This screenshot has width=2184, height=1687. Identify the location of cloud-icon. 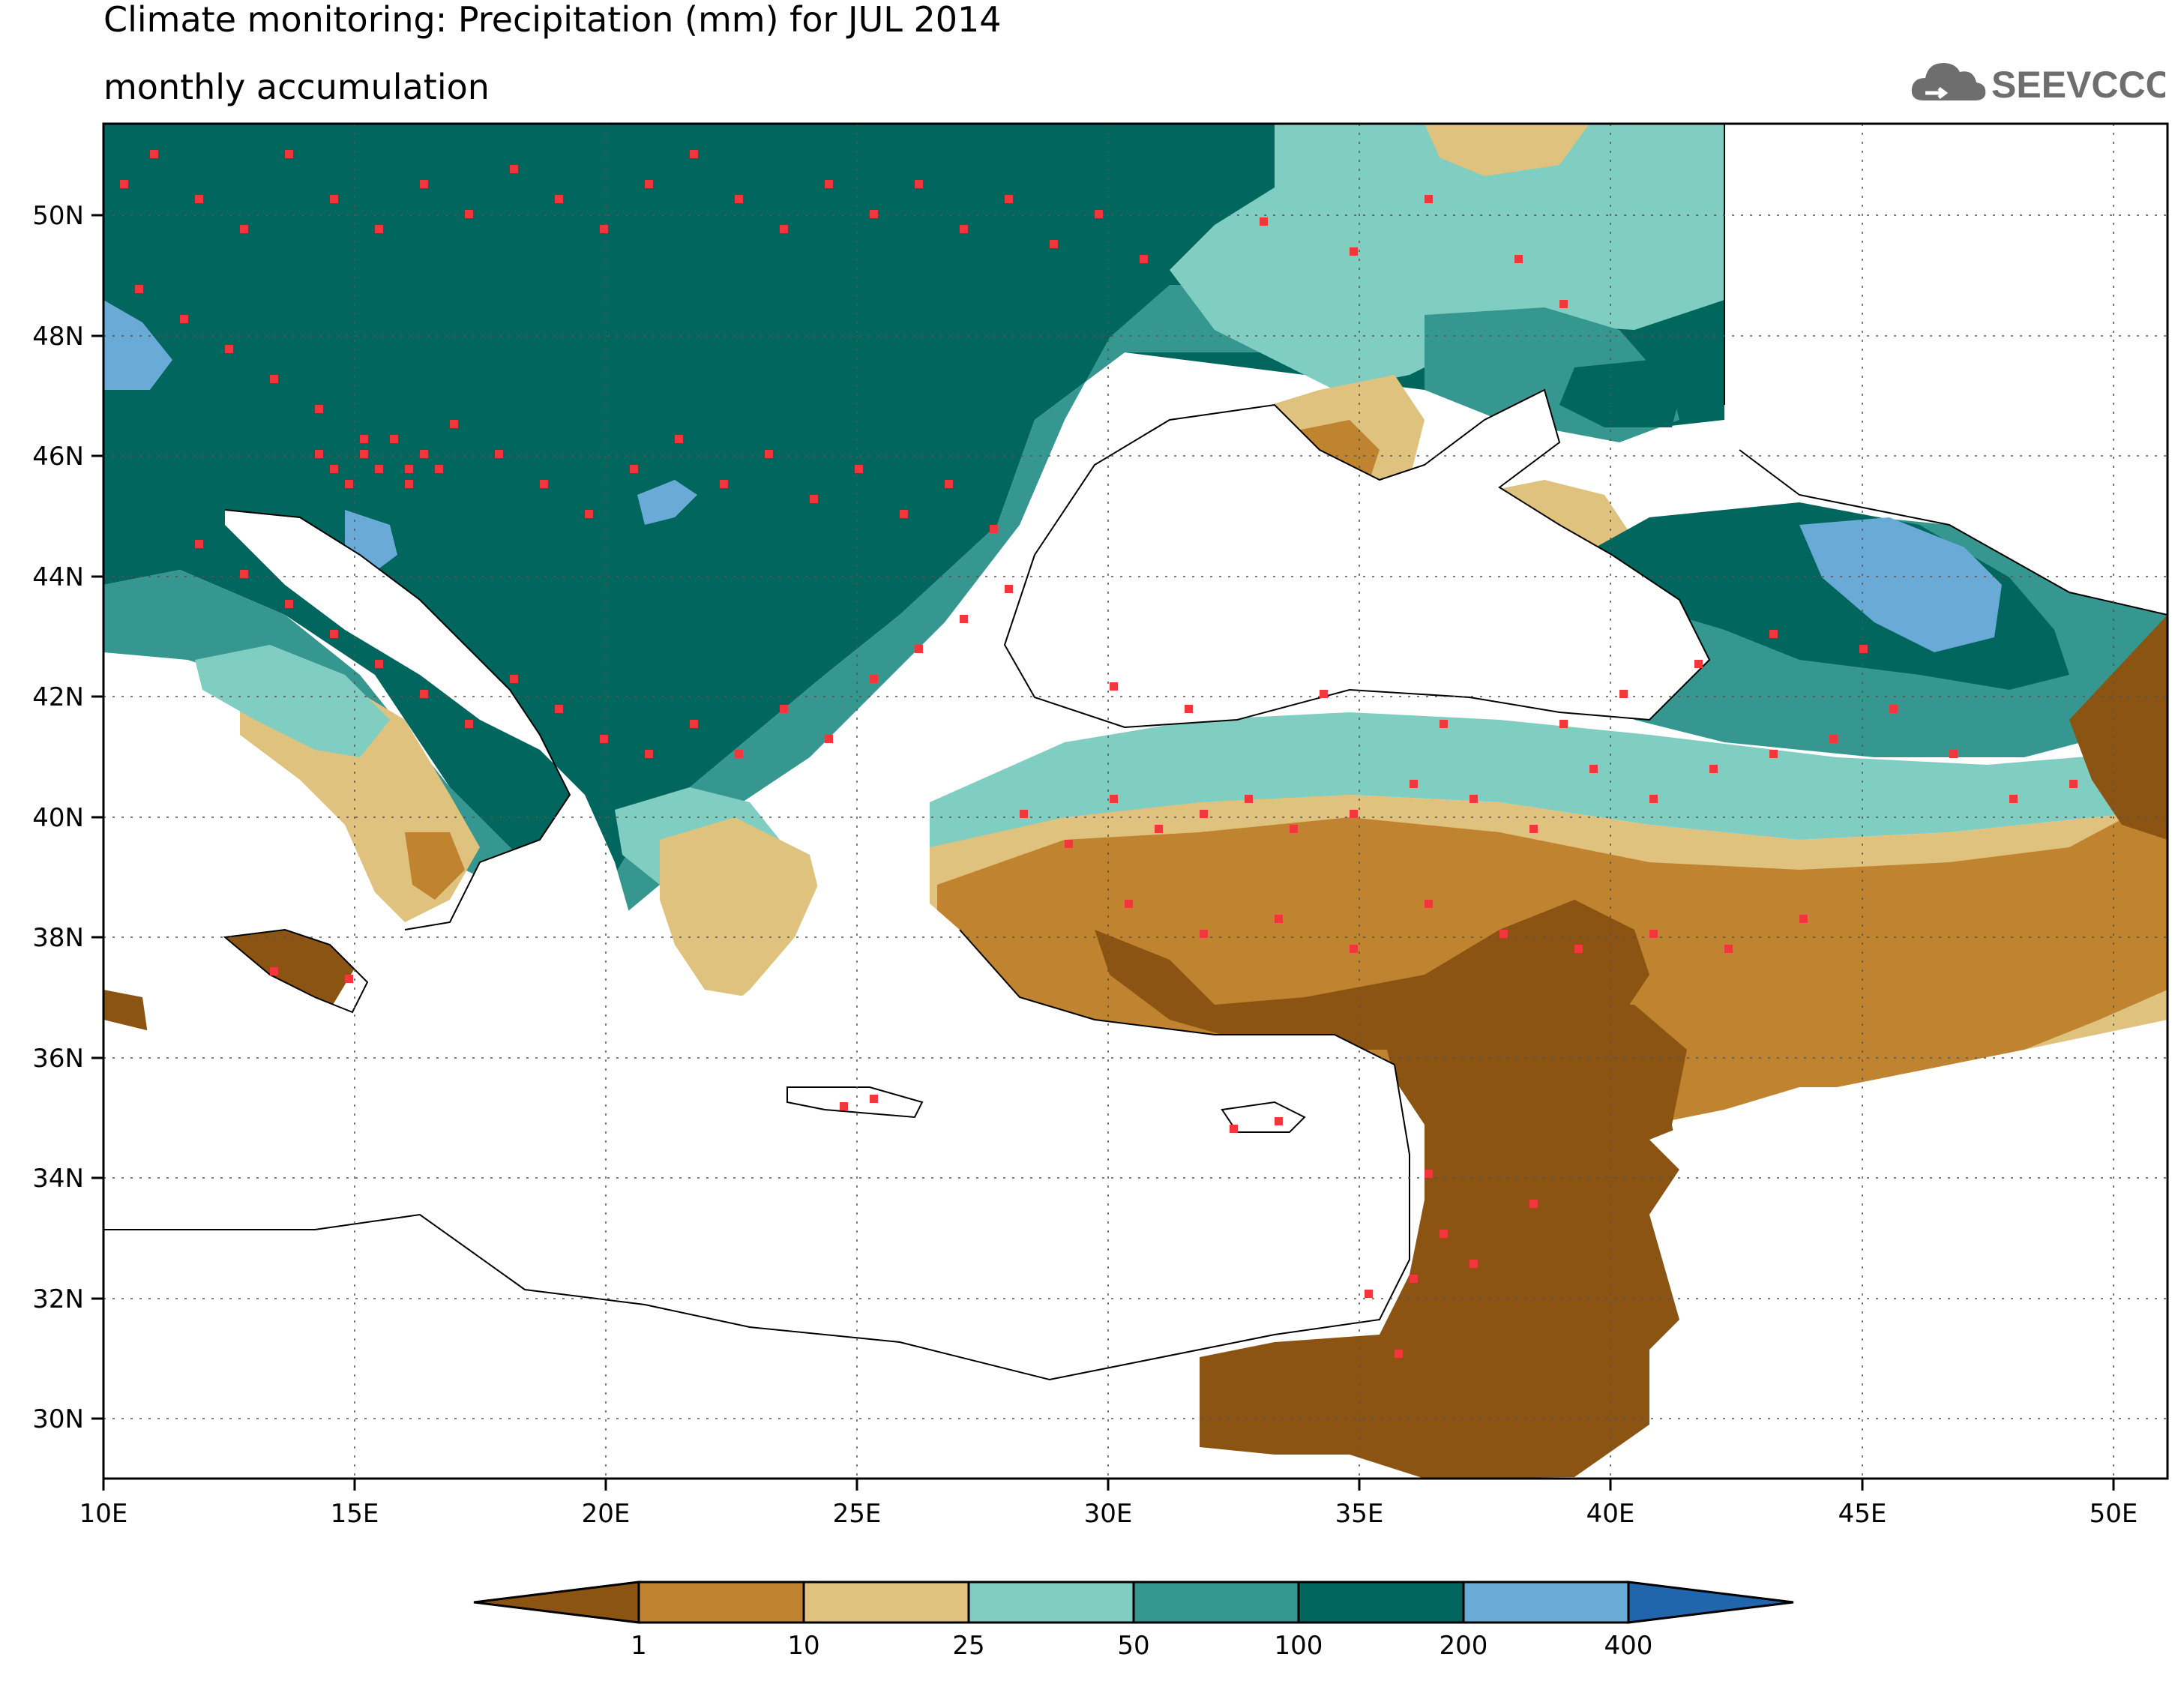
(1948, 81).